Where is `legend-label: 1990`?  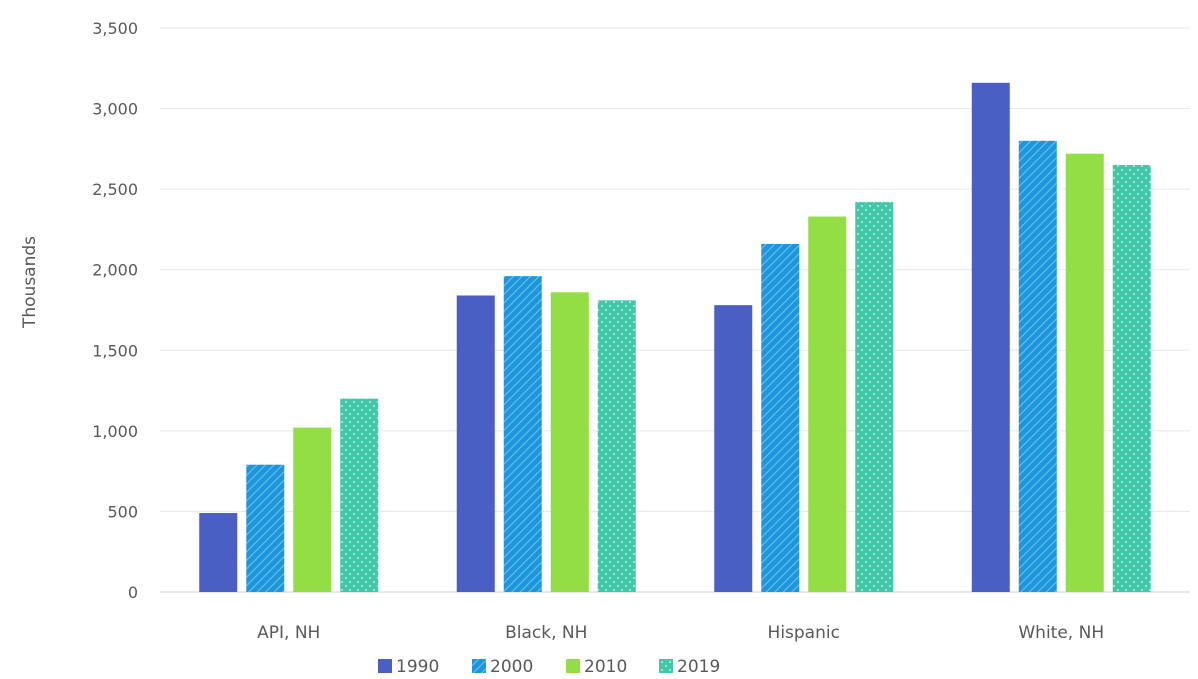 legend-label: 1990 is located at coordinates (417, 667).